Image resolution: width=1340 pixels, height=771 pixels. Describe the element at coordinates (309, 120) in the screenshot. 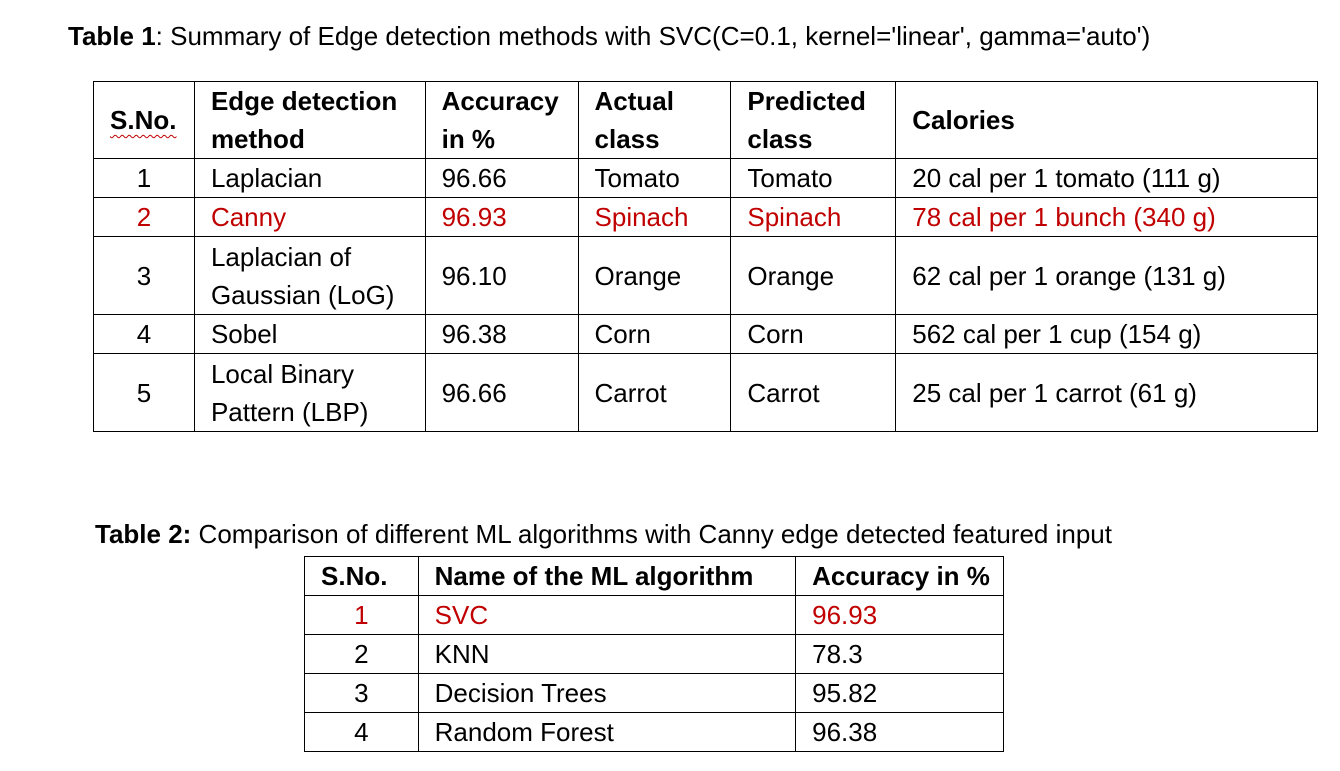

I see `table1-header-method: Edge detection method` at that location.